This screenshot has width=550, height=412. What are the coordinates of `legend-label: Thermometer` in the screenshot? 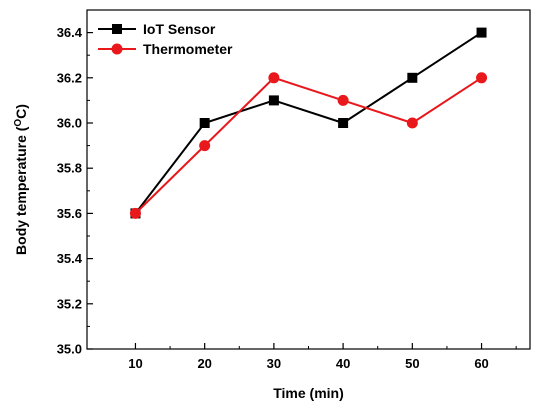 It's located at (188, 49).